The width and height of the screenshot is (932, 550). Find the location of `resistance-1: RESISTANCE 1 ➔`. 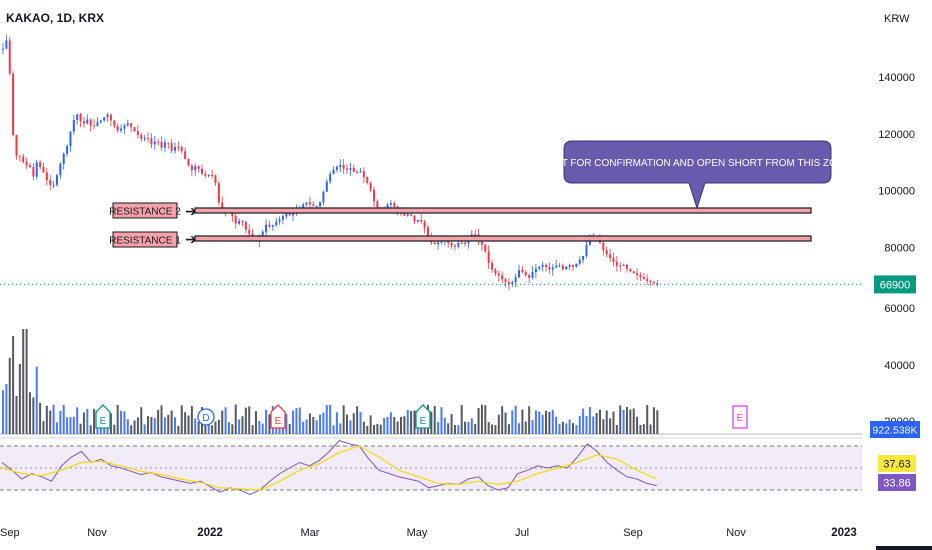

resistance-1: RESISTANCE 1 ➔ is located at coordinates (460, 239).